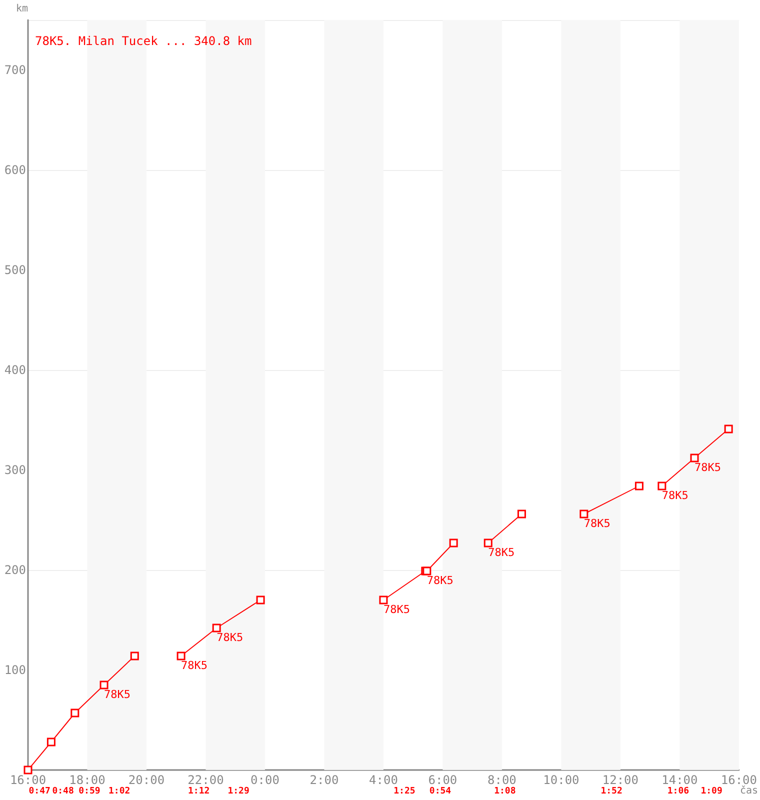 The width and height of the screenshot is (760, 800). What do you see at coordinates (146, 780) in the screenshot?
I see `x-tick-label: 20:00` at bounding box center [146, 780].